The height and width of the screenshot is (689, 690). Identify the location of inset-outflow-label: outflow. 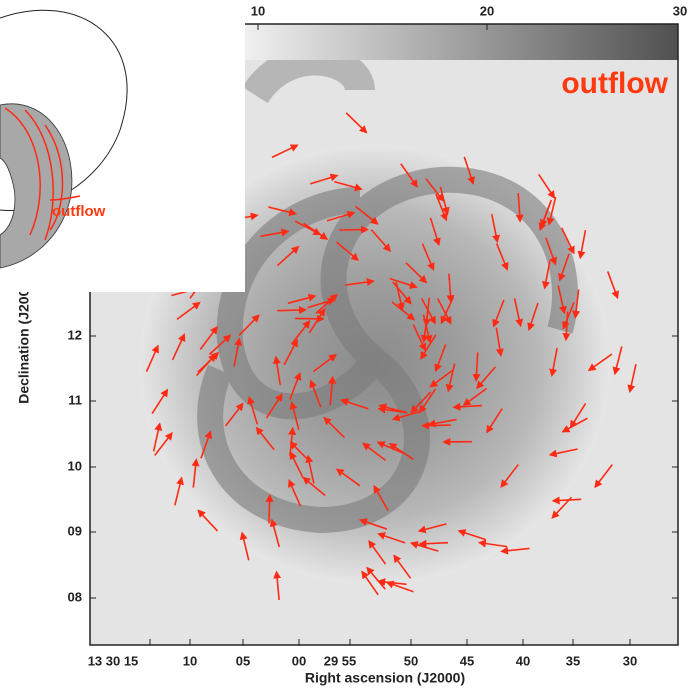
(79, 211).